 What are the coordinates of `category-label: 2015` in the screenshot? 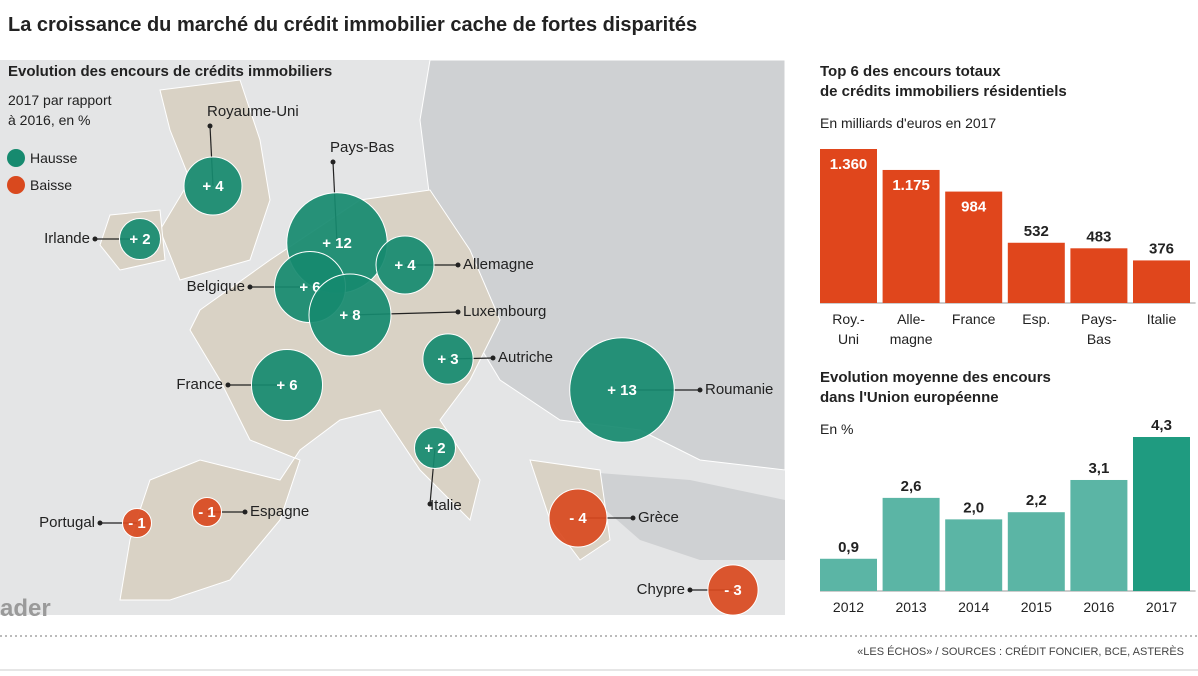 It's located at (1036, 607).